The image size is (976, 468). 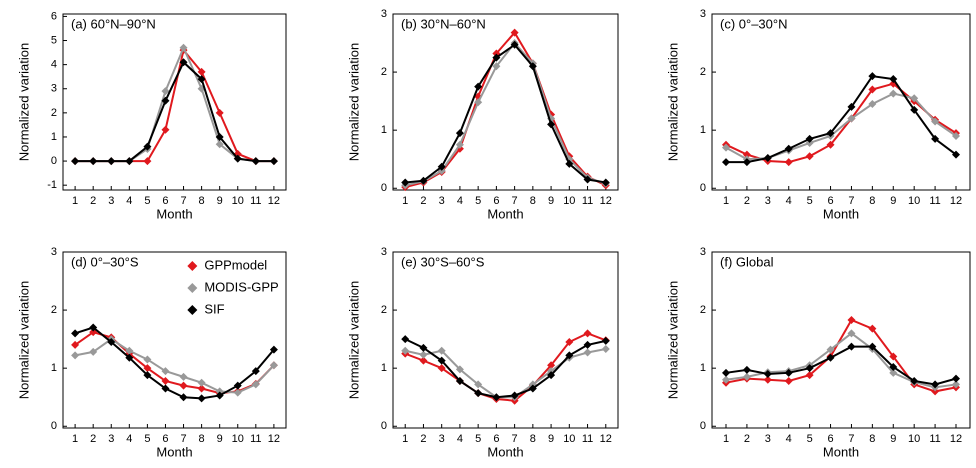 What do you see at coordinates (113, 23) in the screenshot?
I see `panel-title: (a) 60°N–90°N` at bounding box center [113, 23].